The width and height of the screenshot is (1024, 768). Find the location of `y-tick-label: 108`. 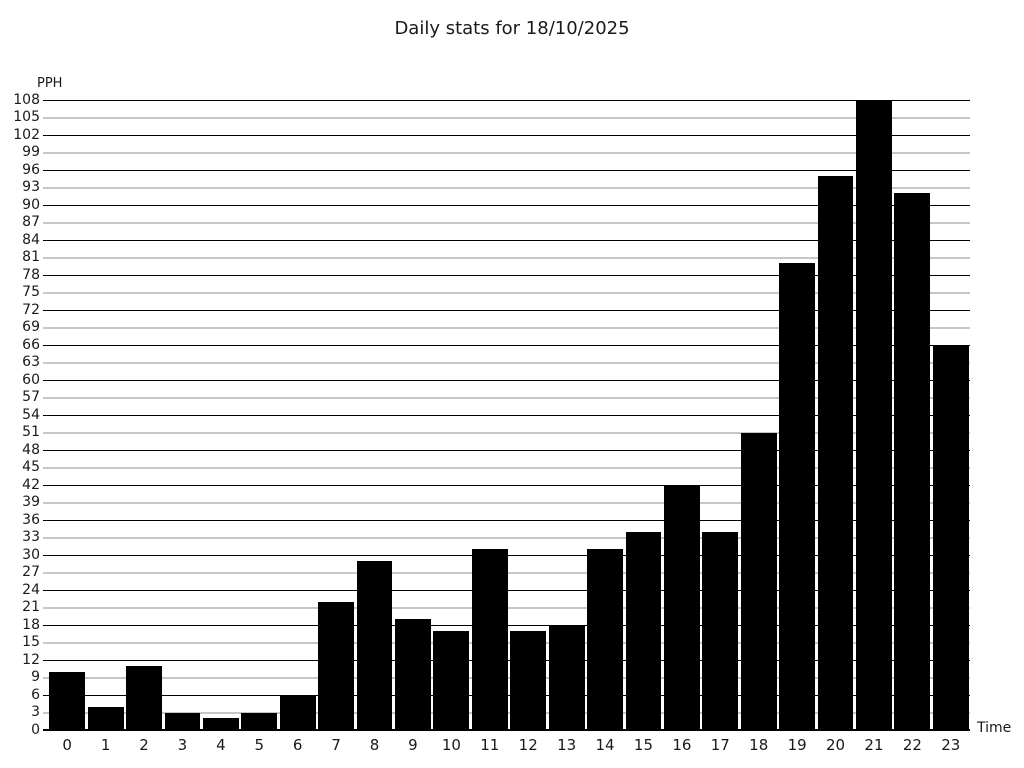

y-tick-label: 108 is located at coordinates (26, 99).